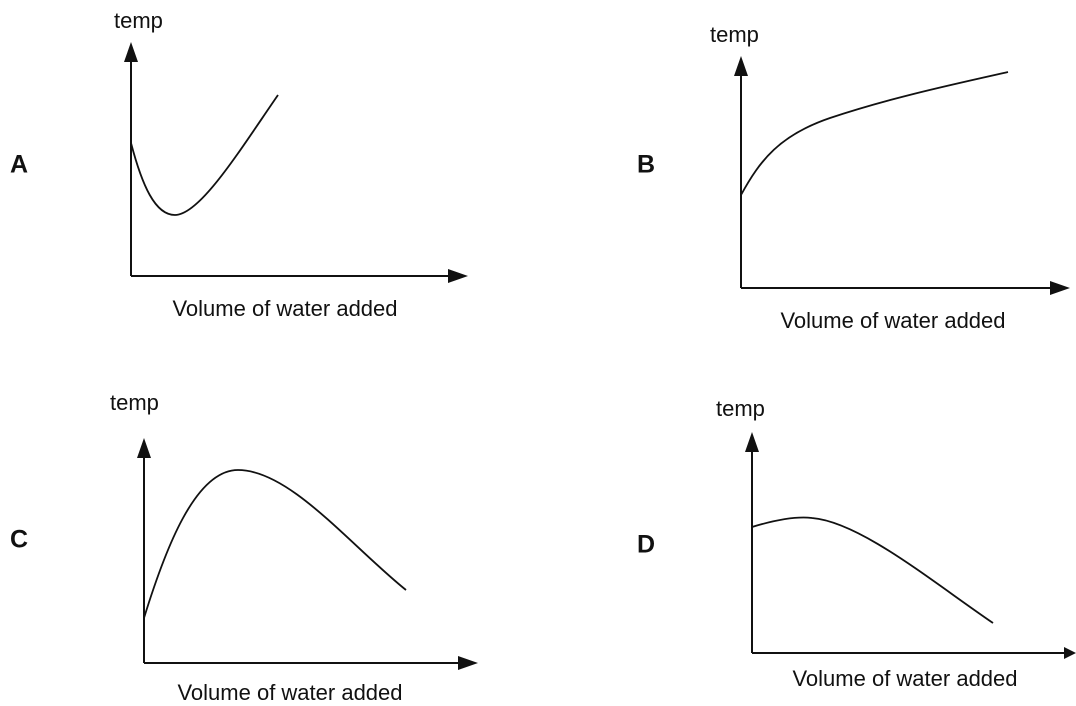 The image size is (1076, 706). Describe the element at coordinates (646, 165) in the screenshot. I see `option-letter: B` at that location.